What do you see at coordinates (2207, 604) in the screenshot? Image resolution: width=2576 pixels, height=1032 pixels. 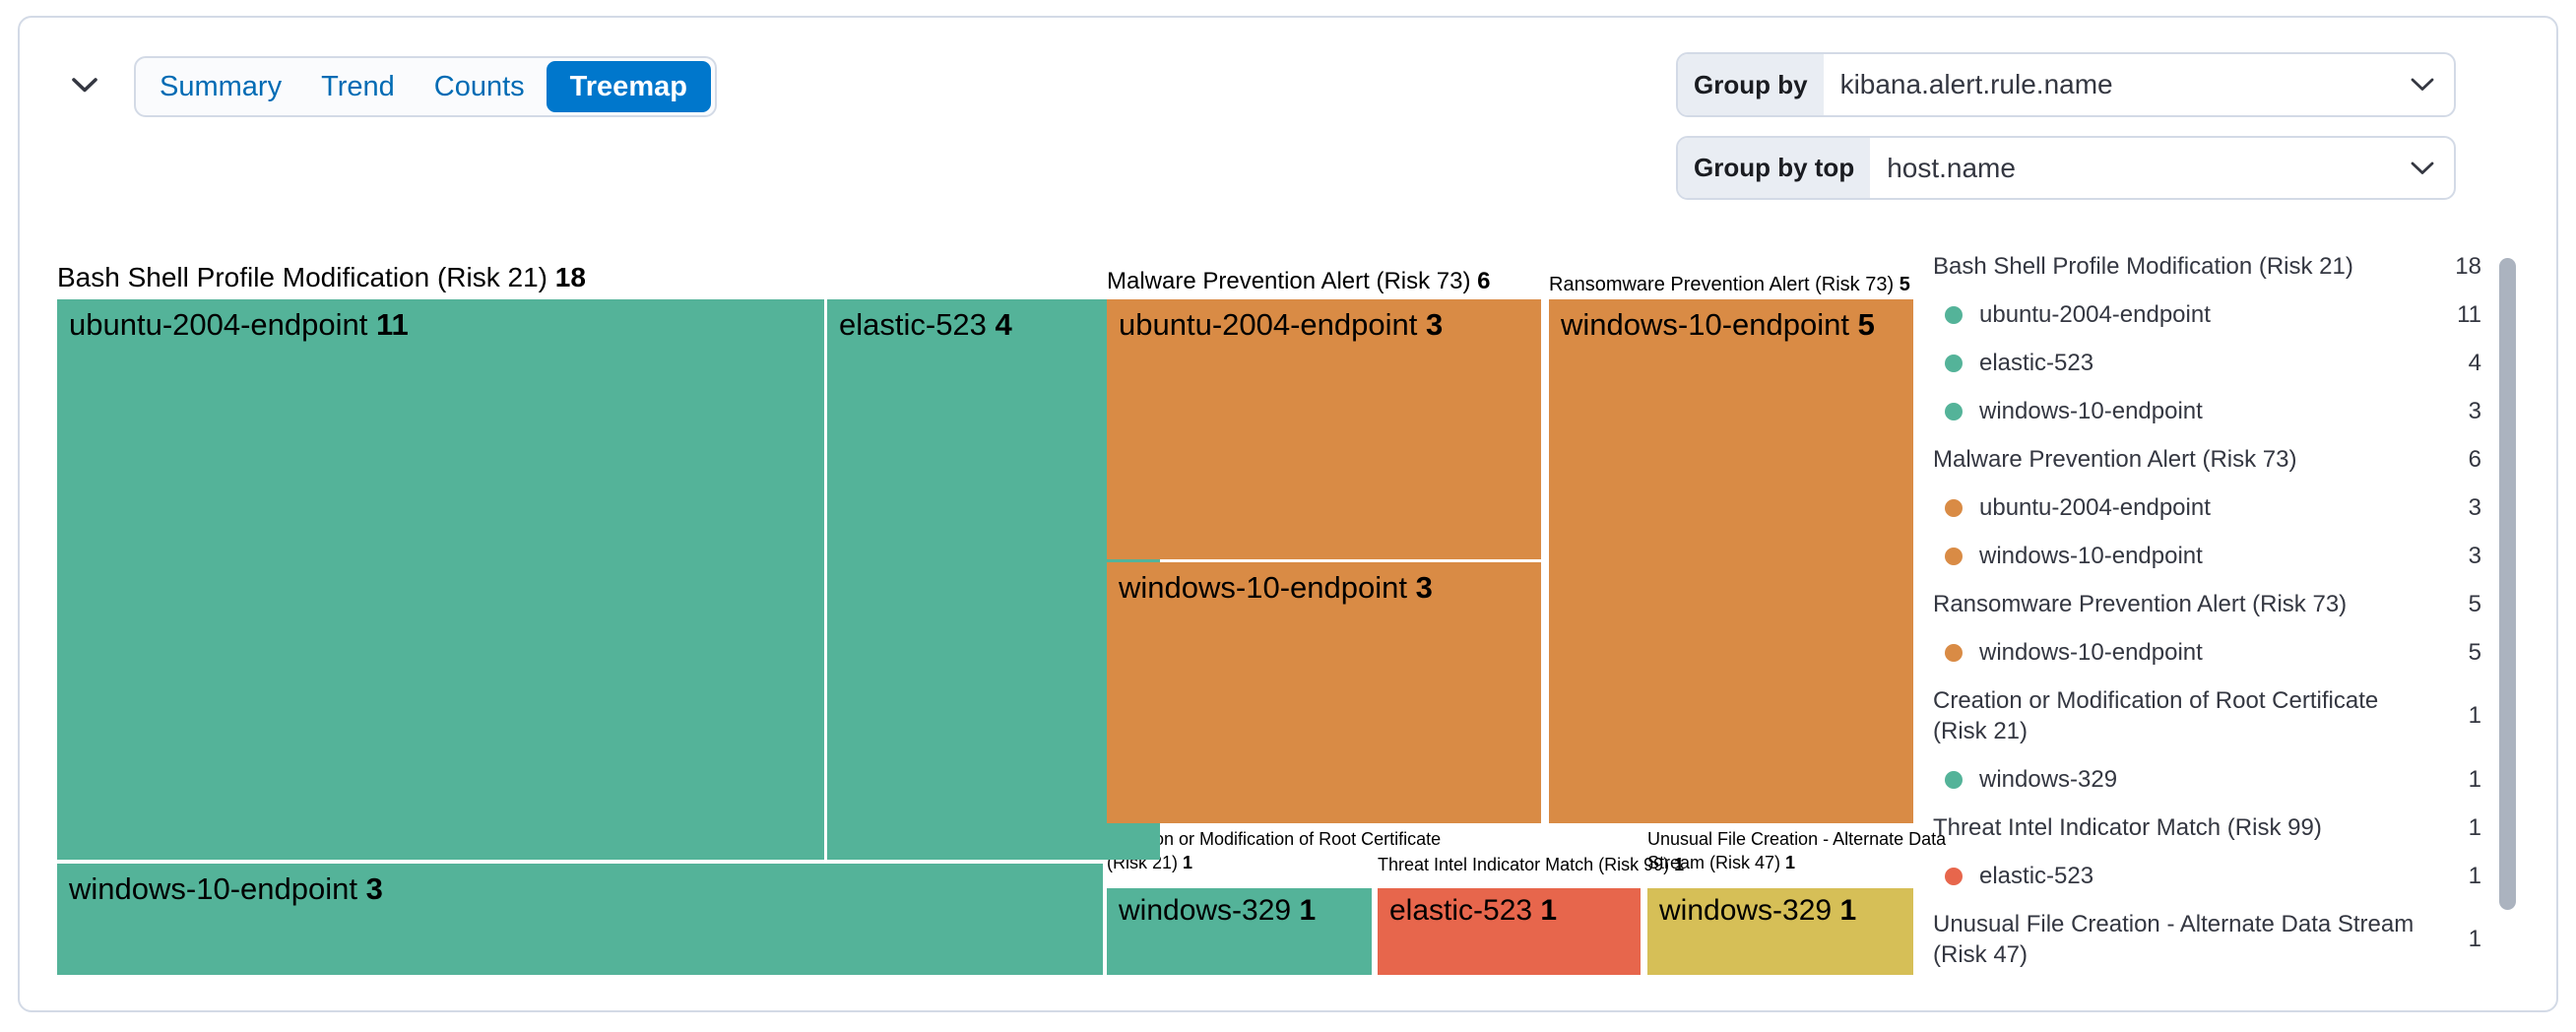 I see `legend-group-row: Ransomware Prevention Alert (Risk 73) 5` at bounding box center [2207, 604].